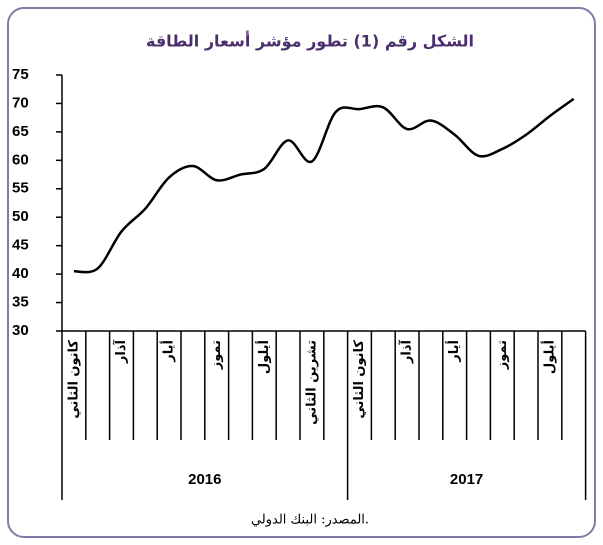 The height and width of the screenshot is (545, 603). What do you see at coordinates (20, 245) in the screenshot?
I see `y-tick-label: 45` at bounding box center [20, 245].